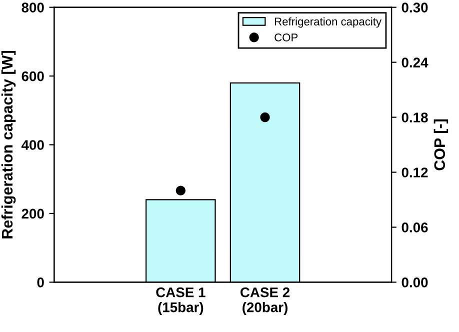 The width and height of the screenshot is (459, 332). What do you see at coordinates (415, 283) in the screenshot?
I see `y2-tick-label: 0.00` at bounding box center [415, 283].